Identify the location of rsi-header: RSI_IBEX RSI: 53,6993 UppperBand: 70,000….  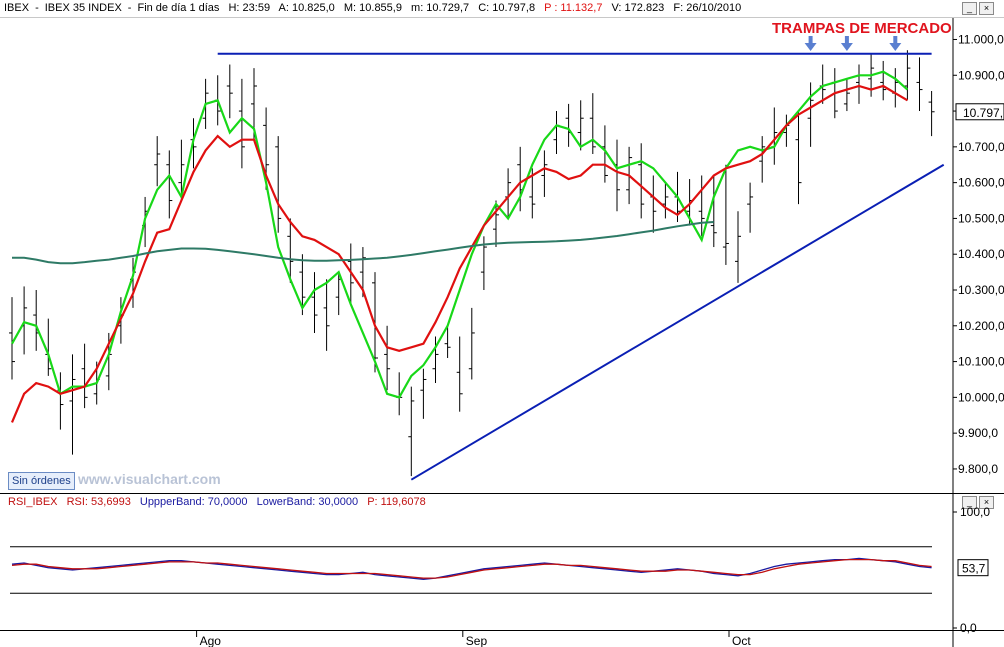
(502, 502).